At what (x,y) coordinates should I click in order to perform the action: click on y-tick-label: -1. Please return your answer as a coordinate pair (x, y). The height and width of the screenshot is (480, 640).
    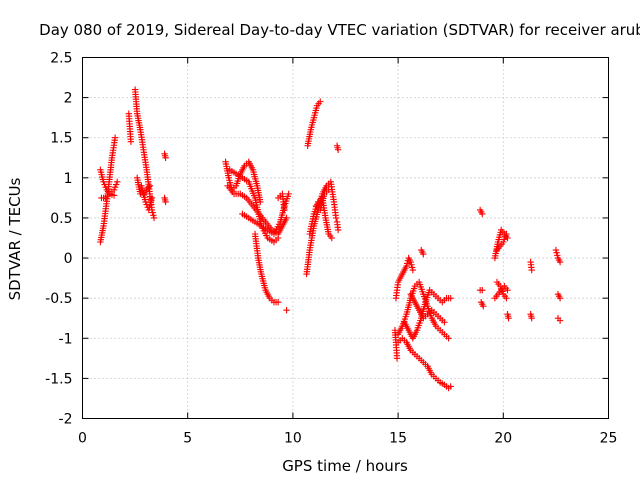
    Looking at the image, I should click on (66, 339).